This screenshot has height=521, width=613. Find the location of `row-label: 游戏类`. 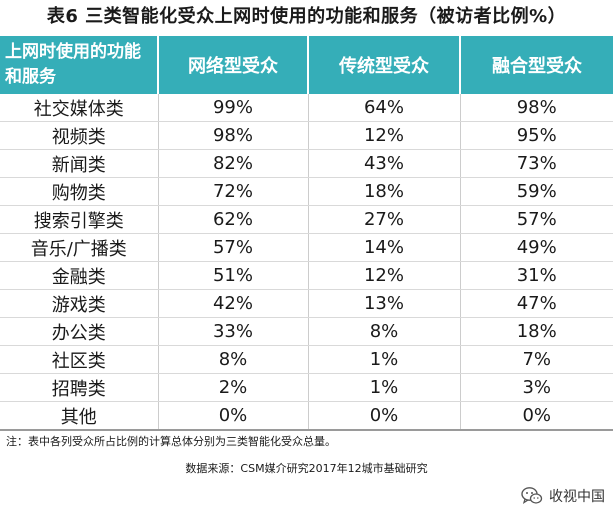

row-label: 游戏类 is located at coordinates (79, 303).